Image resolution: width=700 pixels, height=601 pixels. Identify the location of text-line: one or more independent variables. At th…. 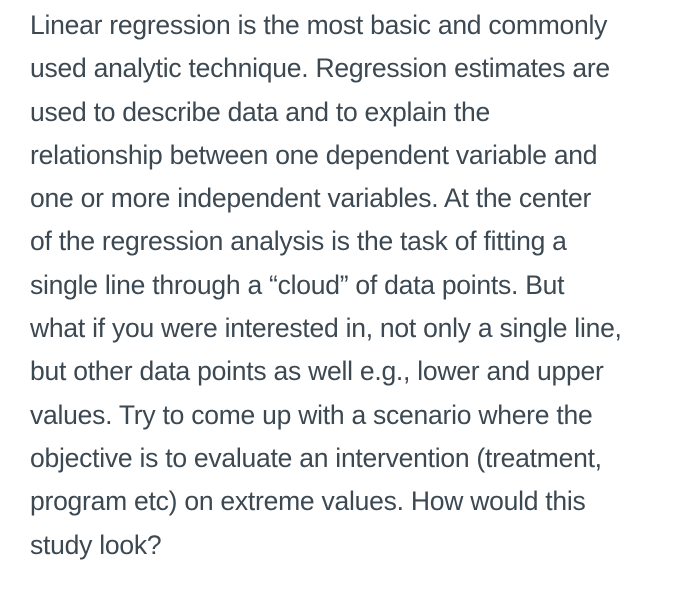
(311, 198).